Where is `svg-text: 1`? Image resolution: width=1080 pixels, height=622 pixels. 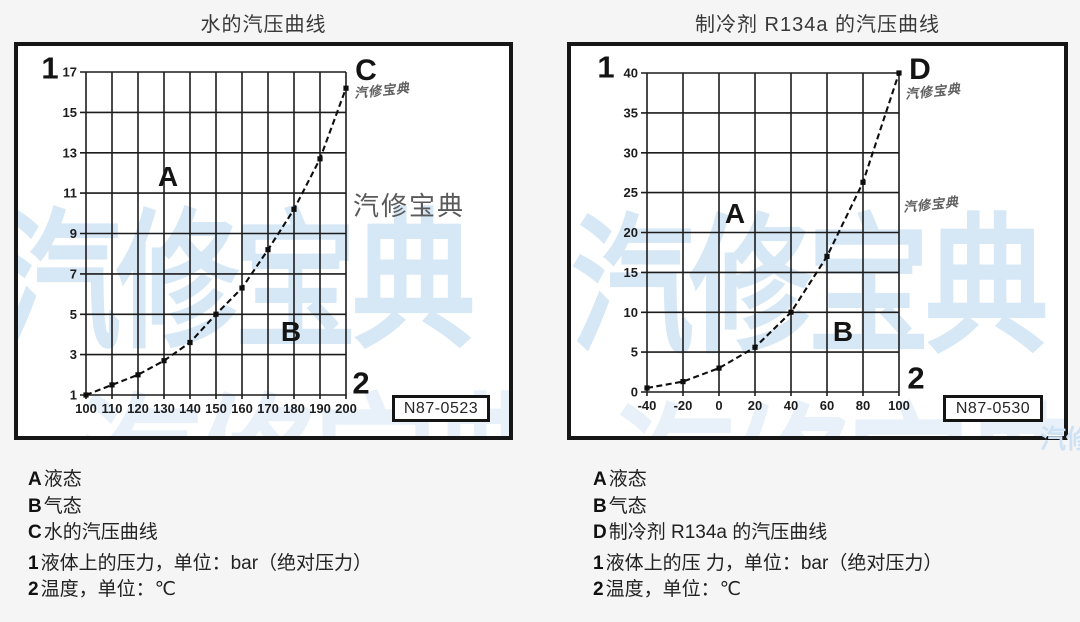 svg-text: 1 is located at coordinates (73, 395).